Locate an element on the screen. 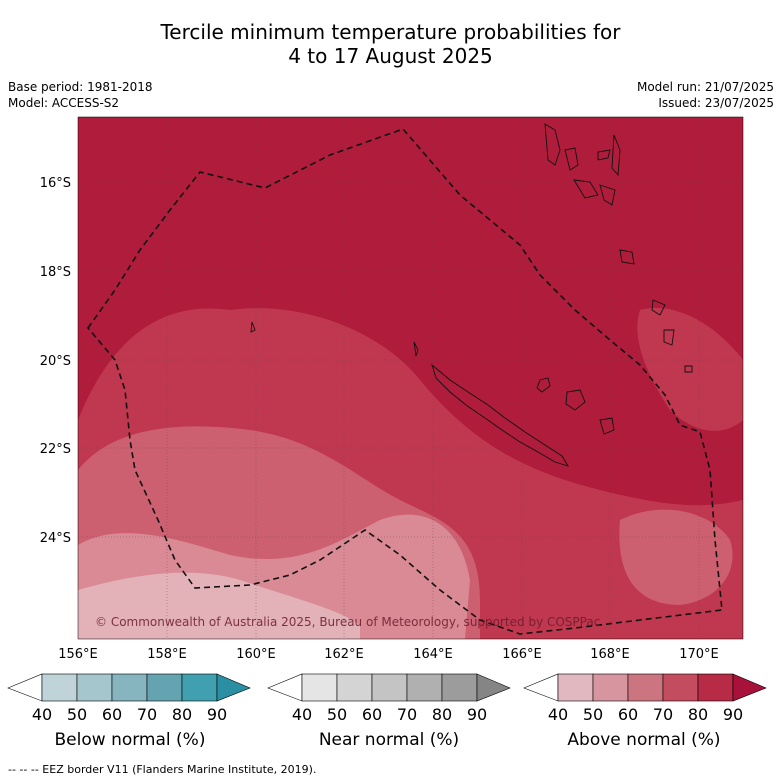 This screenshot has height=781, width=781. colorbar-tick-labels: 40 50 60 70 80 90 40 50 60 70 80 90 40 50 60 70 80 90 is located at coordinates (387, 714).